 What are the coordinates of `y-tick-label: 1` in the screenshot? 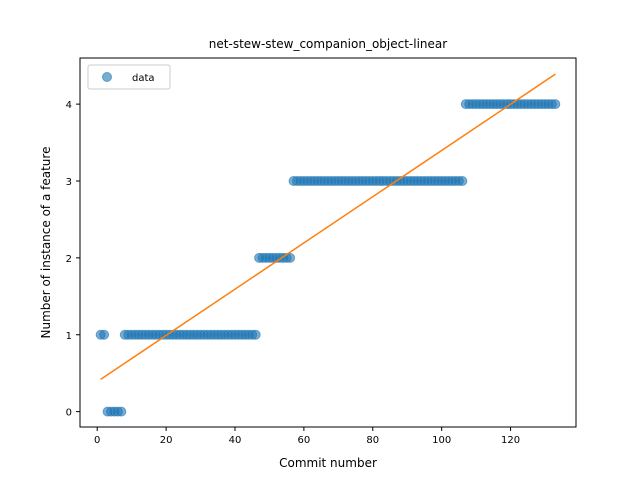 It's located at (69, 336).